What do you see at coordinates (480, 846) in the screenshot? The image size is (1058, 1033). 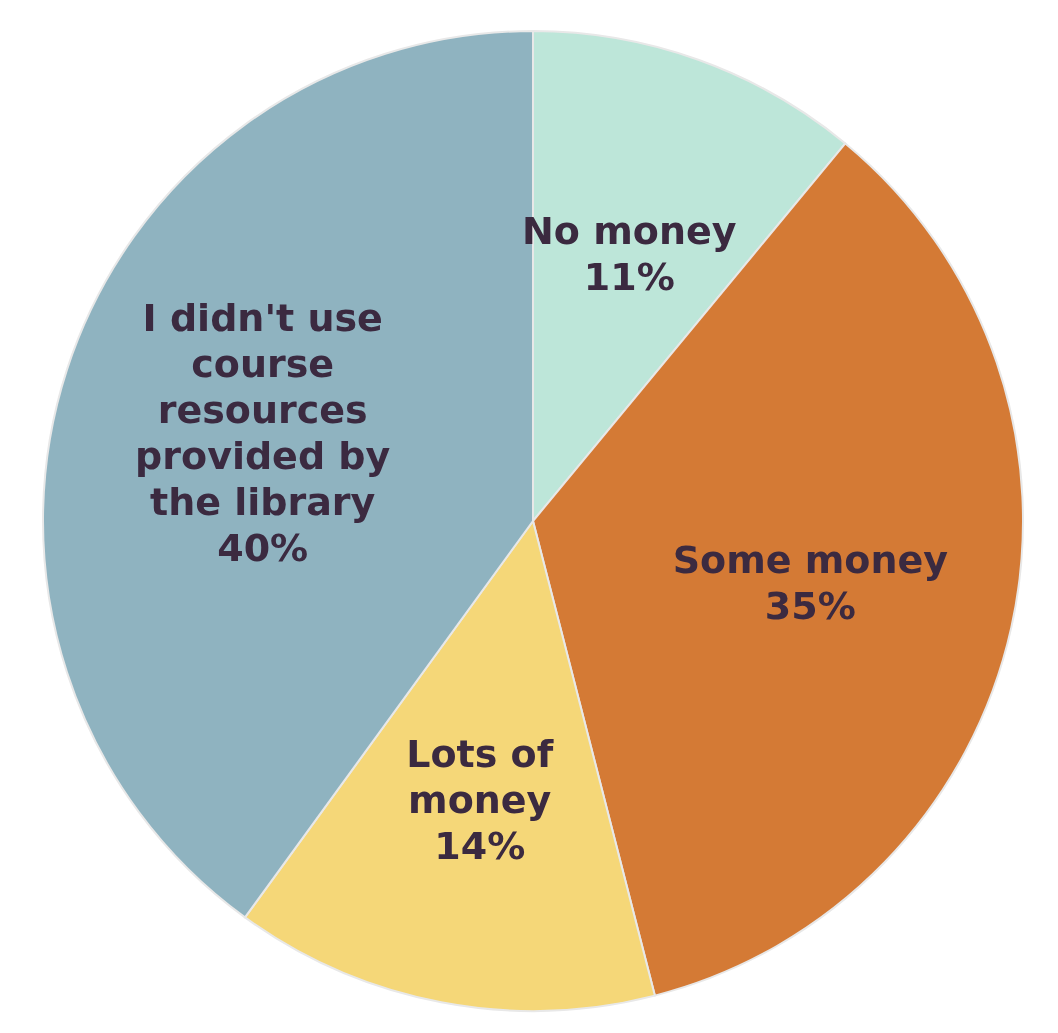 I see `data-label: 14%` at bounding box center [480, 846].